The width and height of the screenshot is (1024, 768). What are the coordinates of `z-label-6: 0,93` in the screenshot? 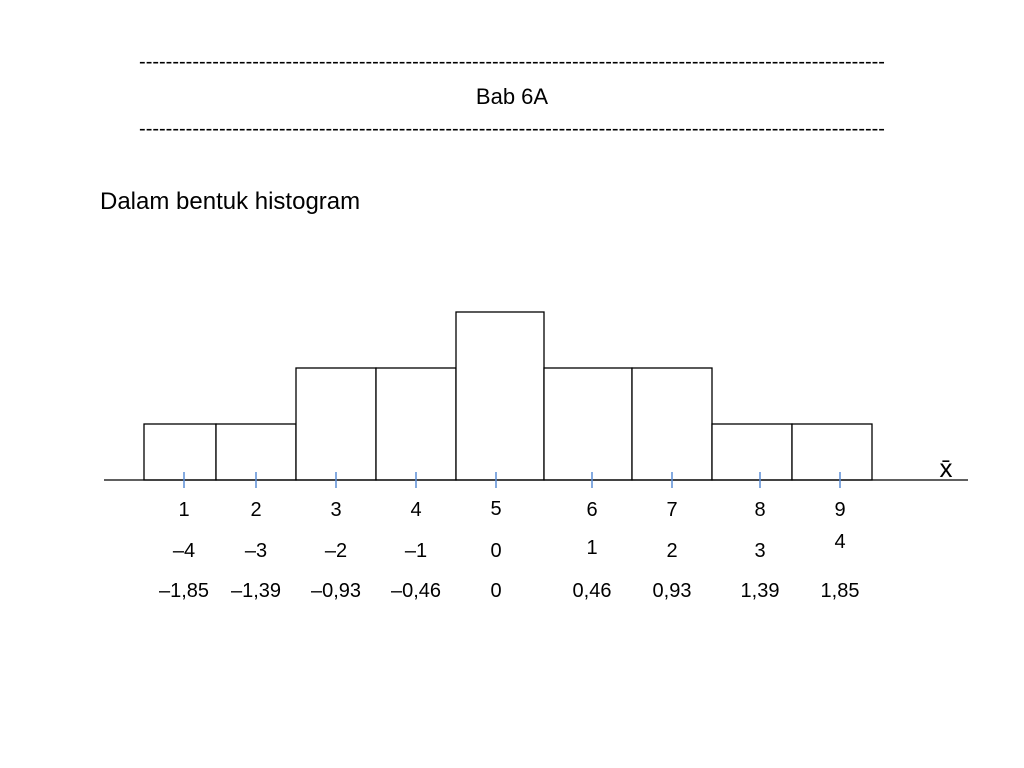 It's located at (672, 591).